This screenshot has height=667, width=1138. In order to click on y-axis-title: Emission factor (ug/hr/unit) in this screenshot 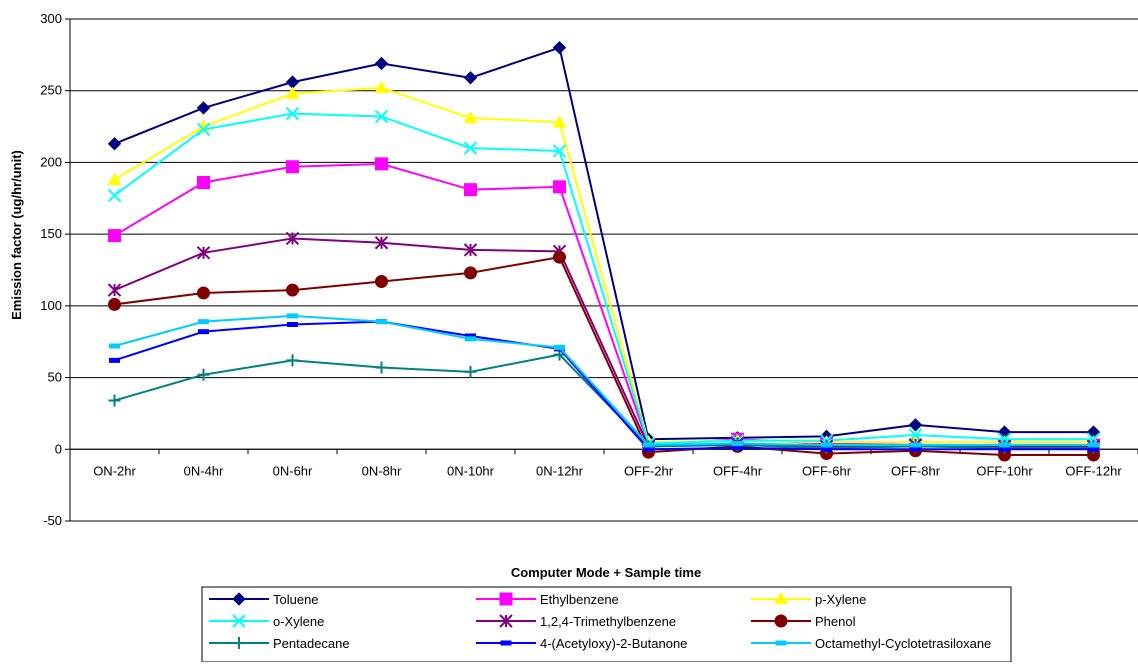, I will do `click(16, 235)`.